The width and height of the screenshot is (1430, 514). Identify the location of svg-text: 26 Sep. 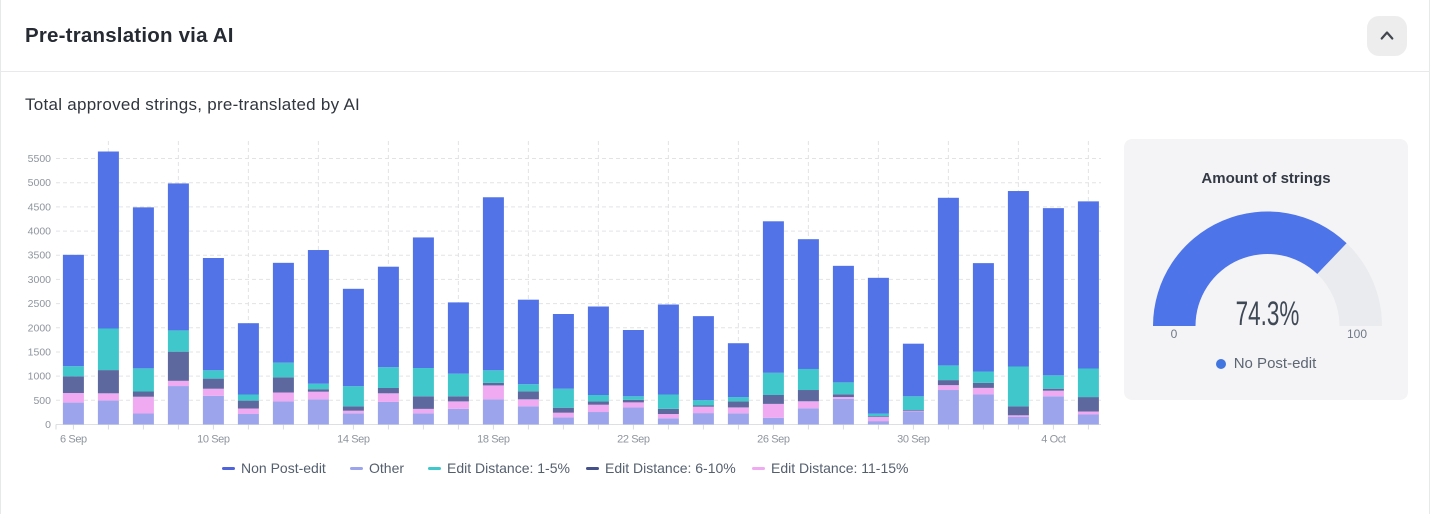
(773, 440).